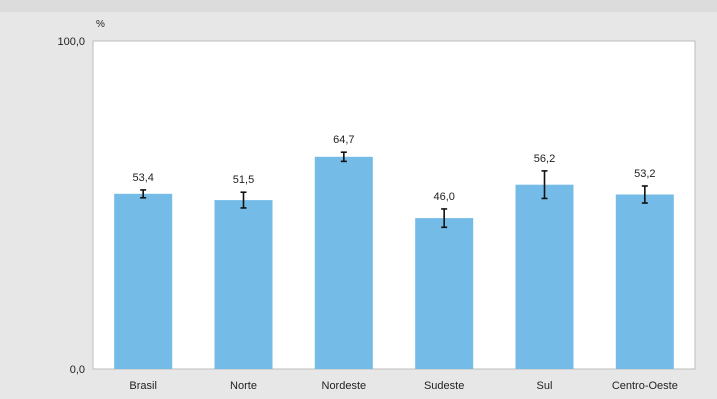 This screenshot has height=399, width=717. What do you see at coordinates (243, 180) in the screenshot?
I see `value-label: 51,5` at bounding box center [243, 180].